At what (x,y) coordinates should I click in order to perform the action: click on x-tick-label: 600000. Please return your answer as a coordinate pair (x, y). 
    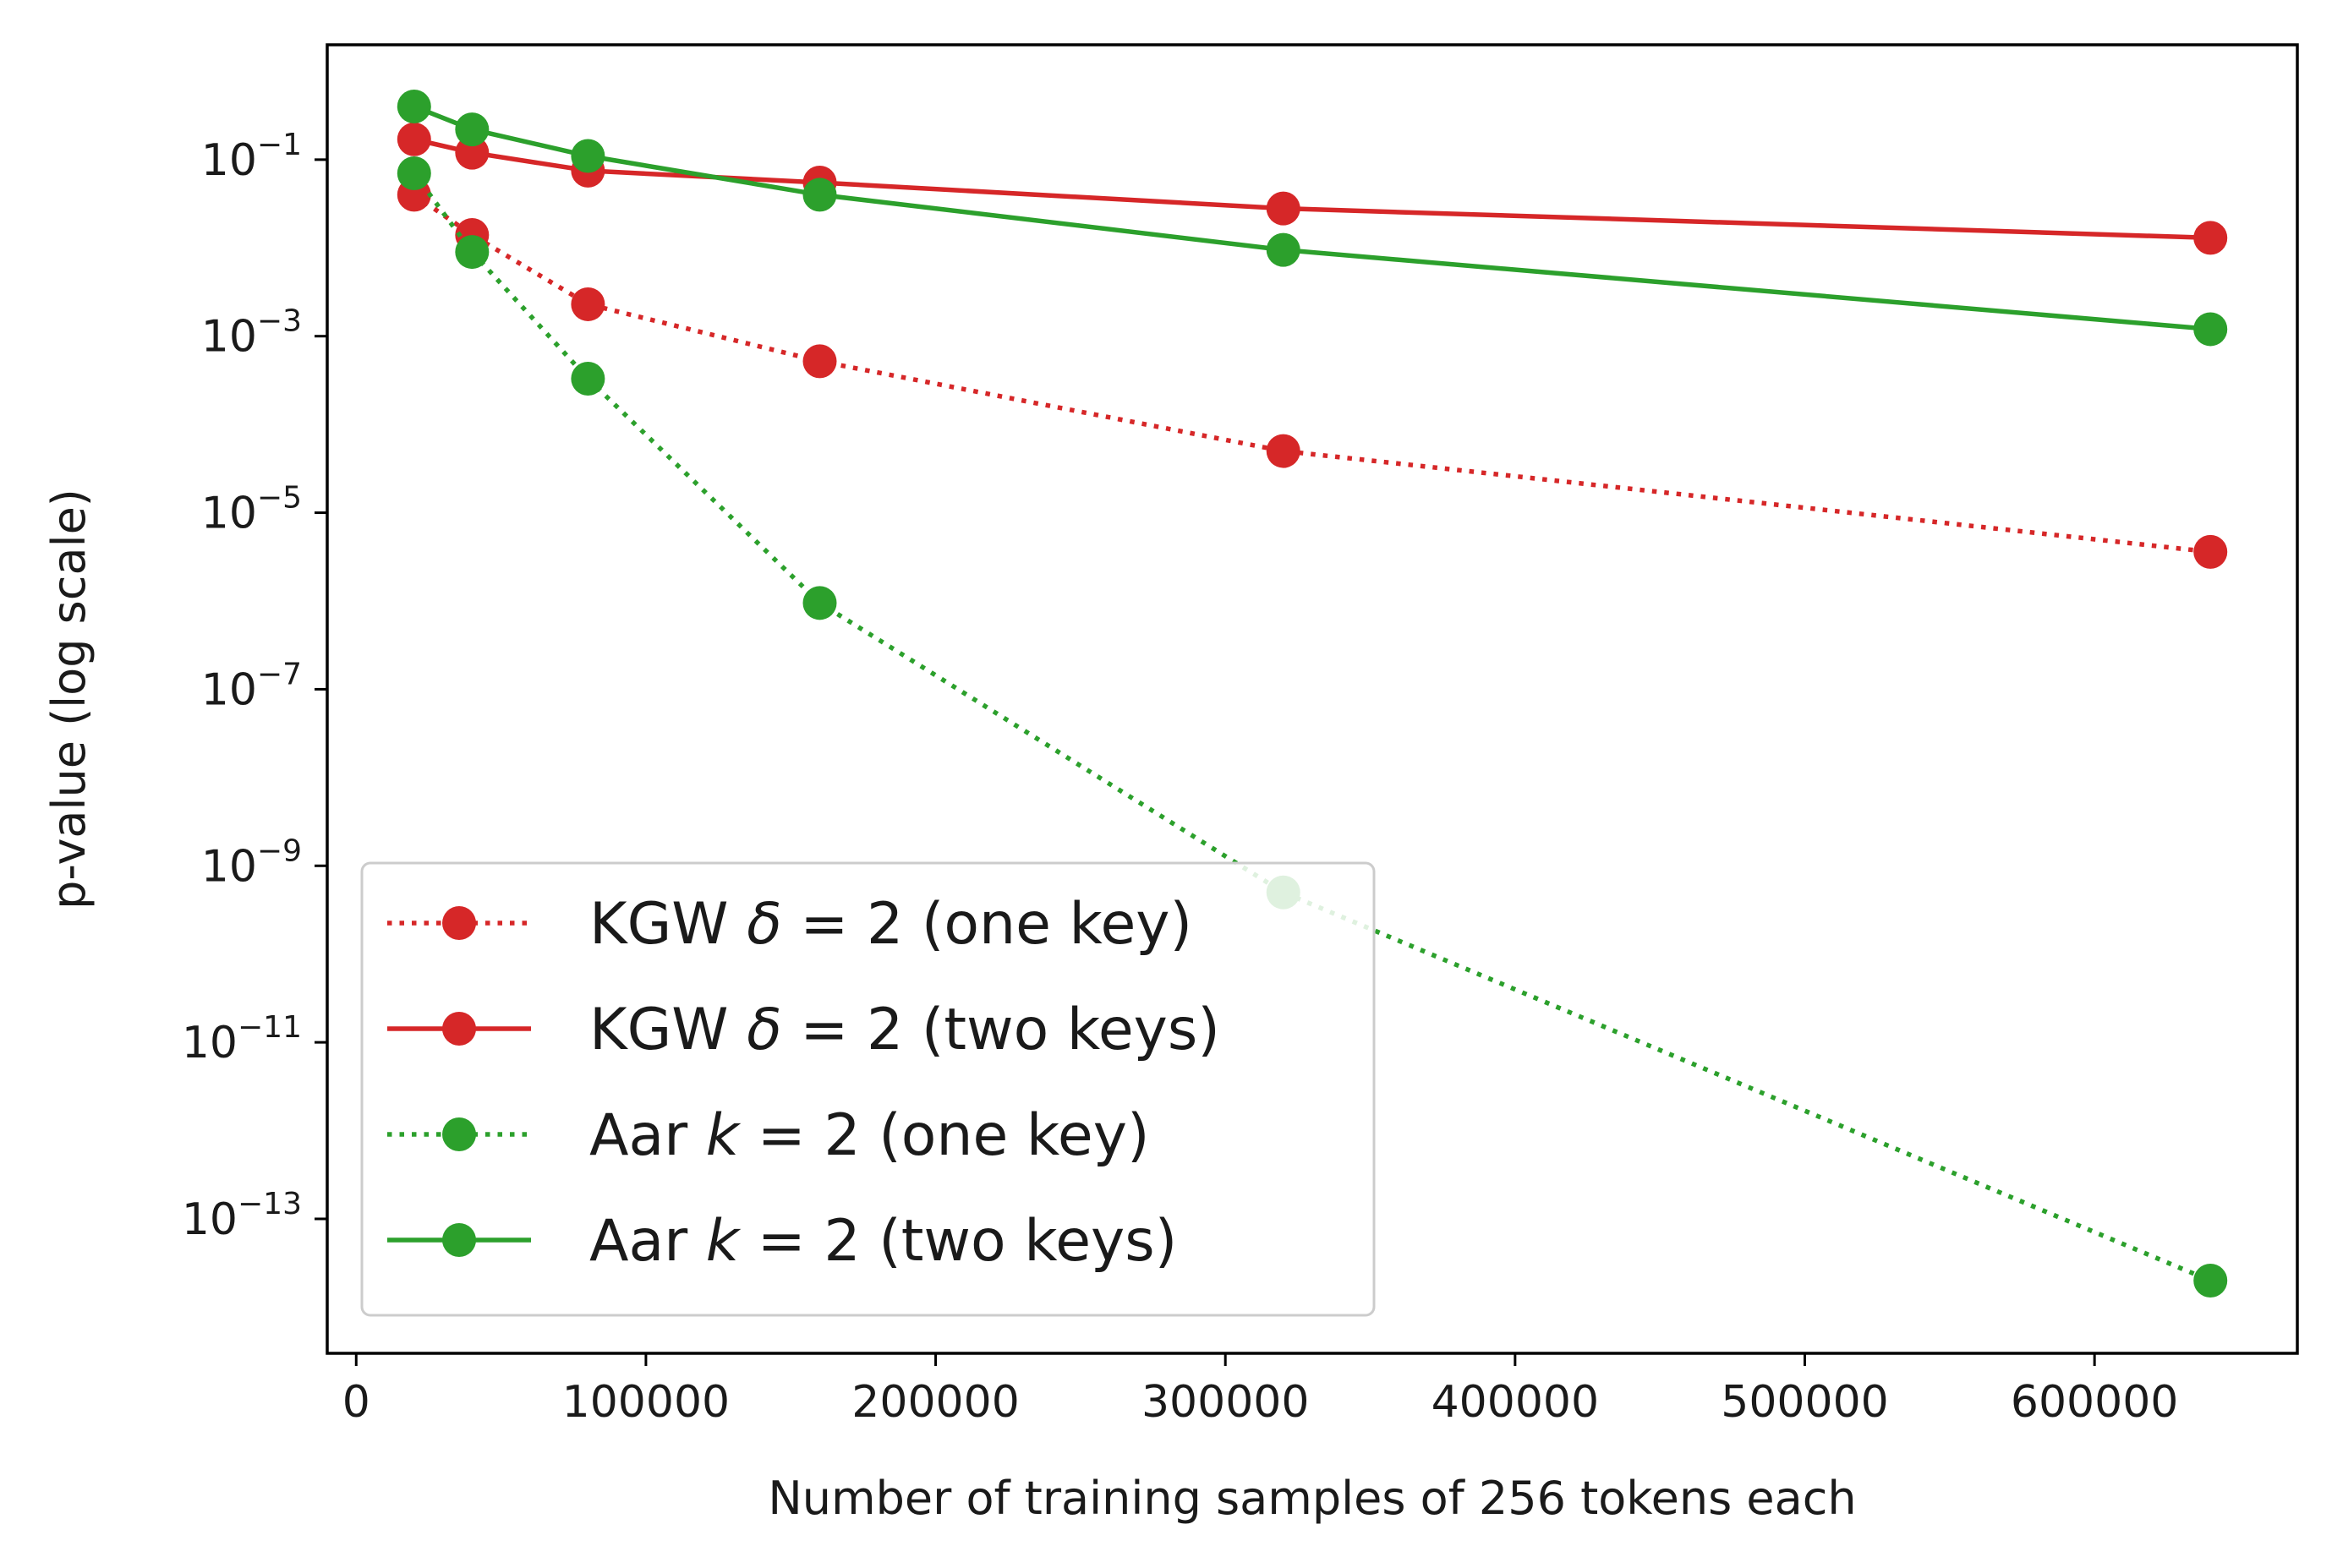
    Looking at the image, I should click on (2095, 1402).